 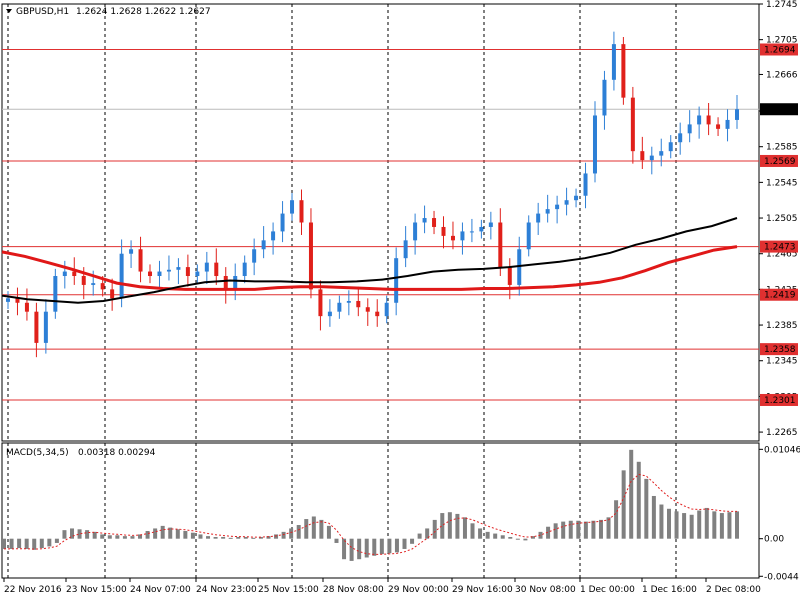 I want to click on dropdown-triangle-icon, so click(x=9, y=11).